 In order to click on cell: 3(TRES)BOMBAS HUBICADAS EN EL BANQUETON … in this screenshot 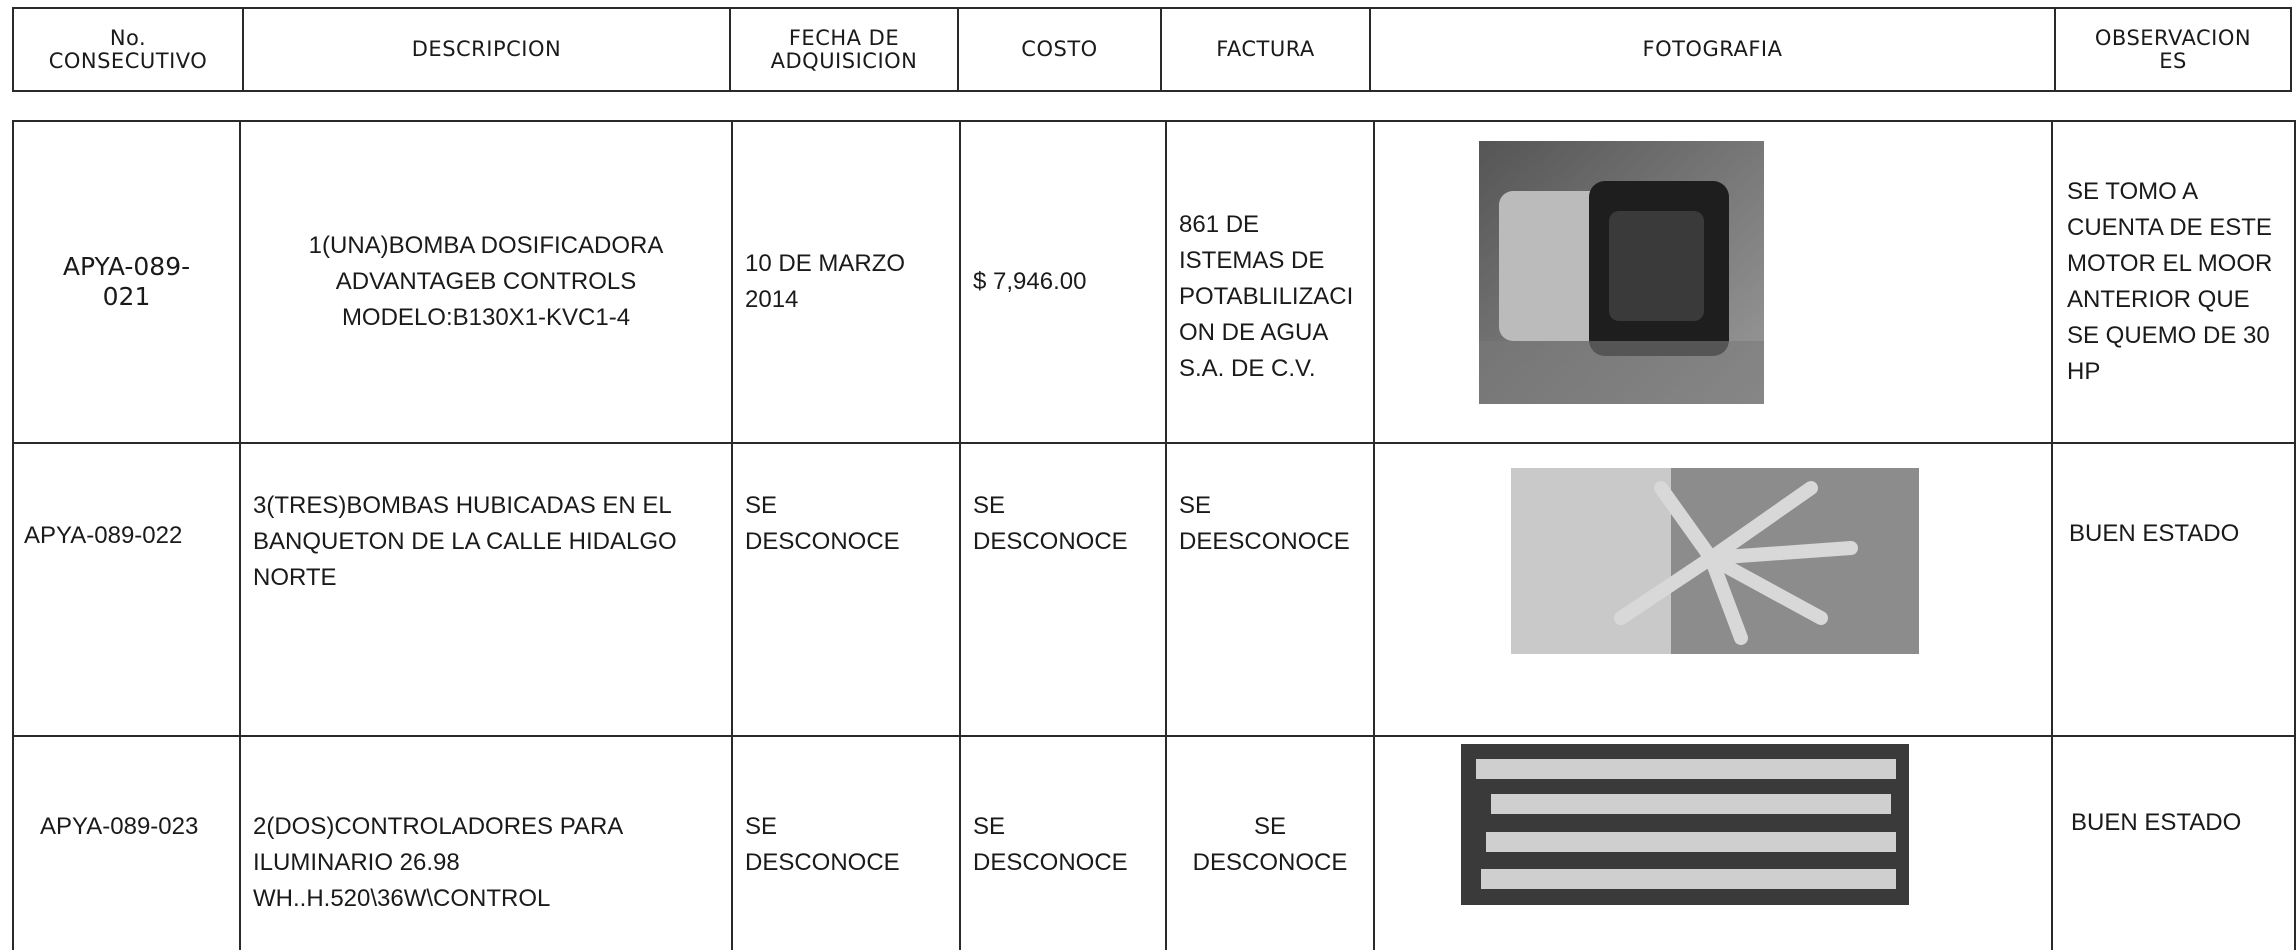, I will do `click(486, 589)`.